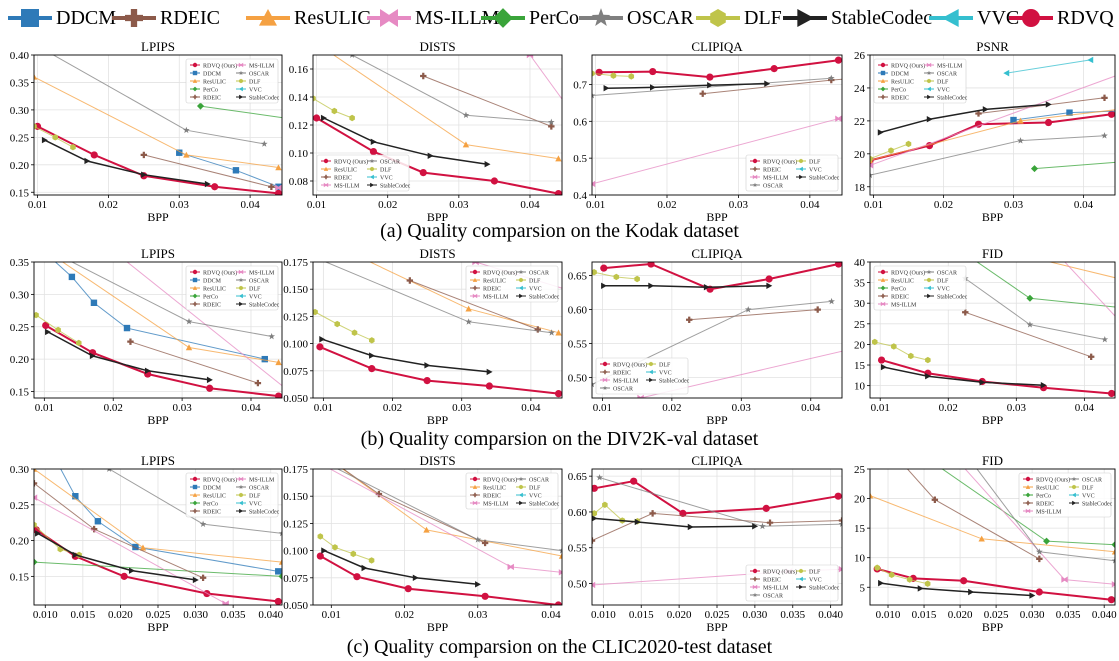  Describe the element at coordinates (295, 399) in the screenshot. I see `y-tick-label: 0.050` at that location.